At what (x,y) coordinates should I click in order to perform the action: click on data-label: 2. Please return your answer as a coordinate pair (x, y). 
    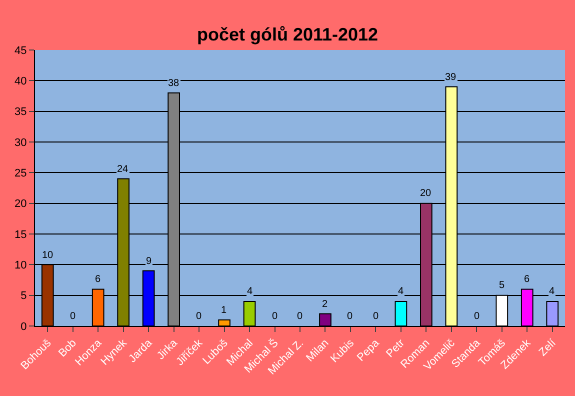
    Looking at the image, I should click on (325, 304).